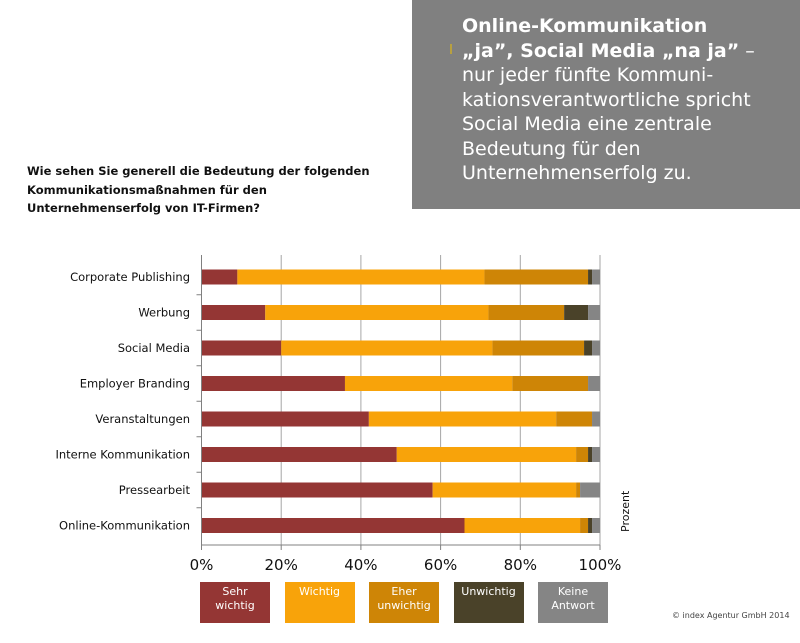 The image size is (800, 643). Describe the element at coordinates (154, 348) in the screenshot. I see `category-label: Social Media` at that location.